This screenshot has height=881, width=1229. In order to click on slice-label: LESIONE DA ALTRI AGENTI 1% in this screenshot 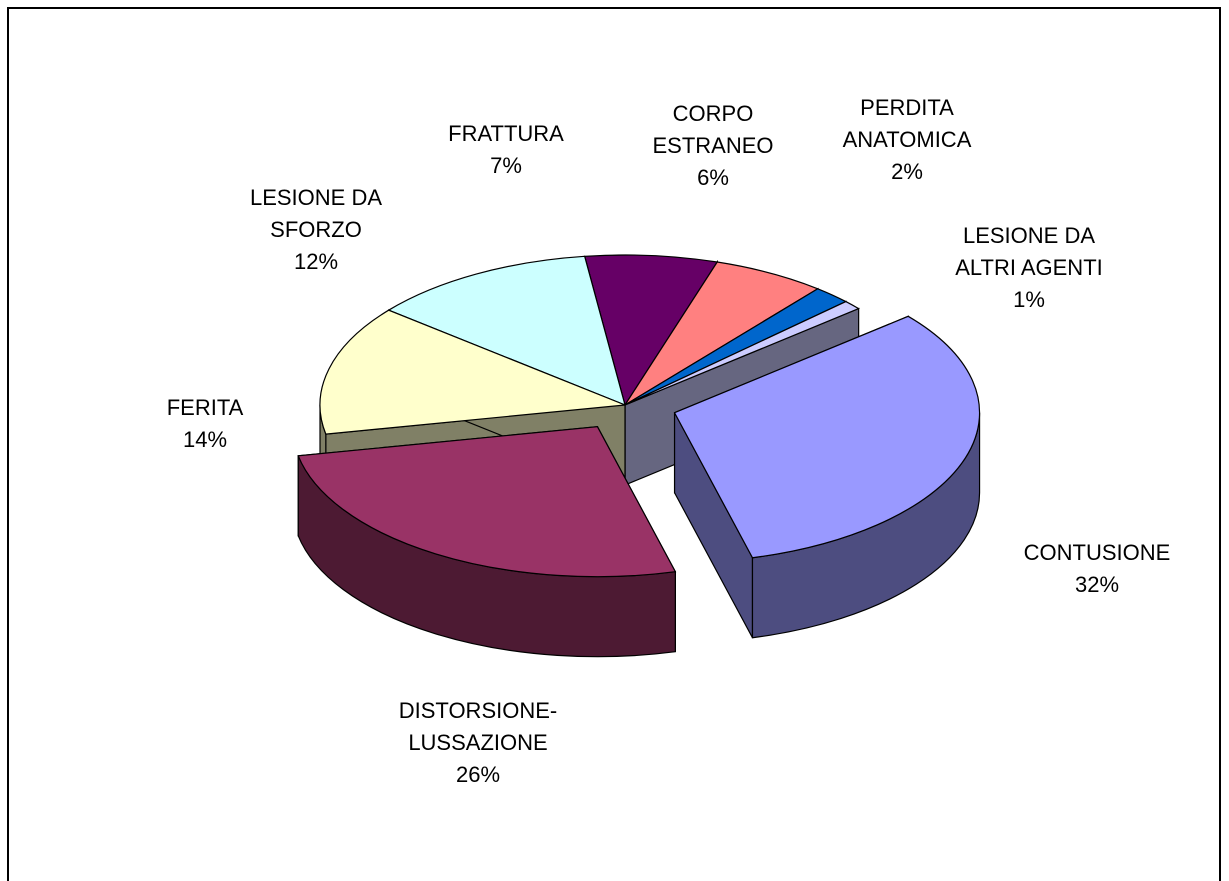, I will do `click(1029, 268)`.